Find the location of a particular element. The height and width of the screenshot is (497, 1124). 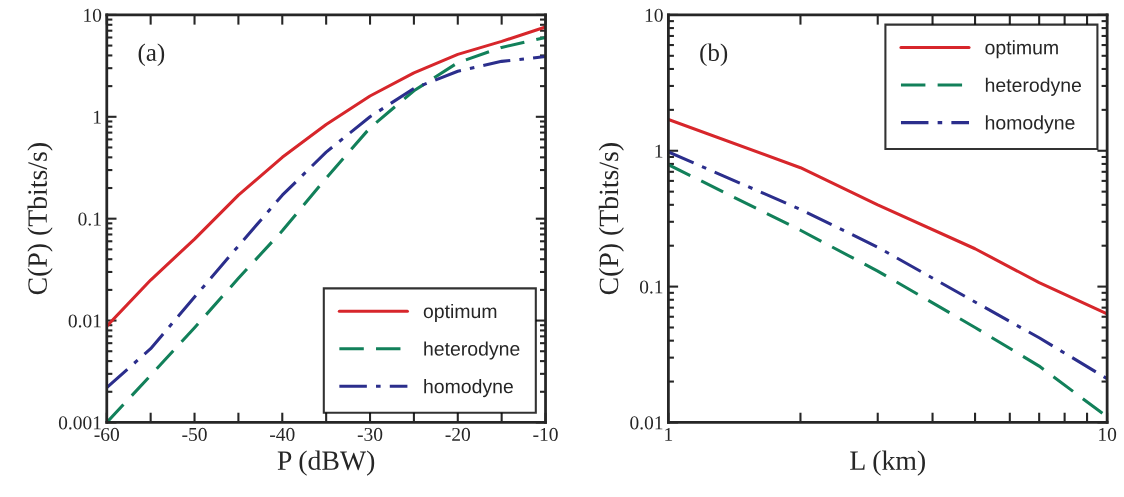

x-tick-label: -30 is located at coordinates (370, 434).